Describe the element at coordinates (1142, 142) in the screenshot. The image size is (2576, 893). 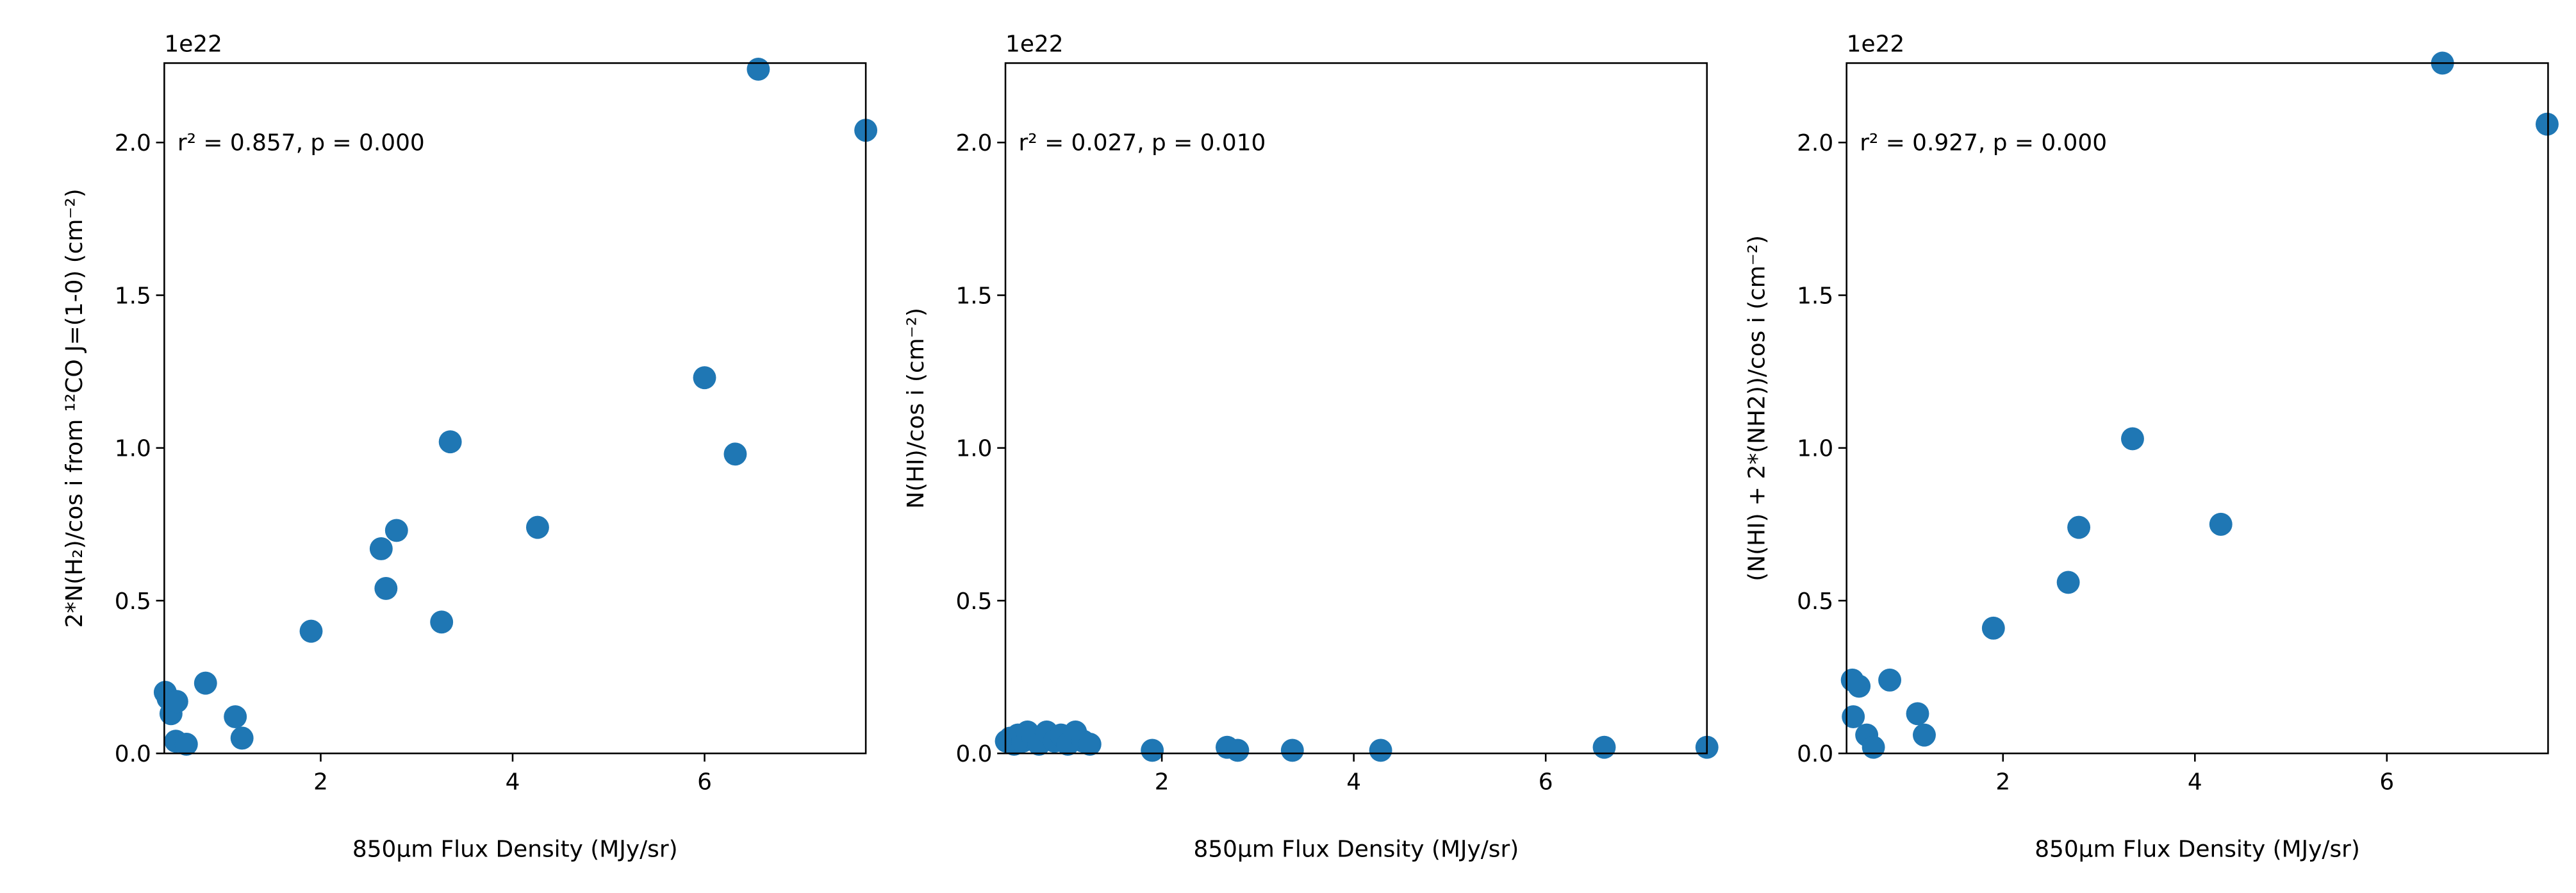
I see `annotation: r² = 0.027, p = 0.010` at that location.